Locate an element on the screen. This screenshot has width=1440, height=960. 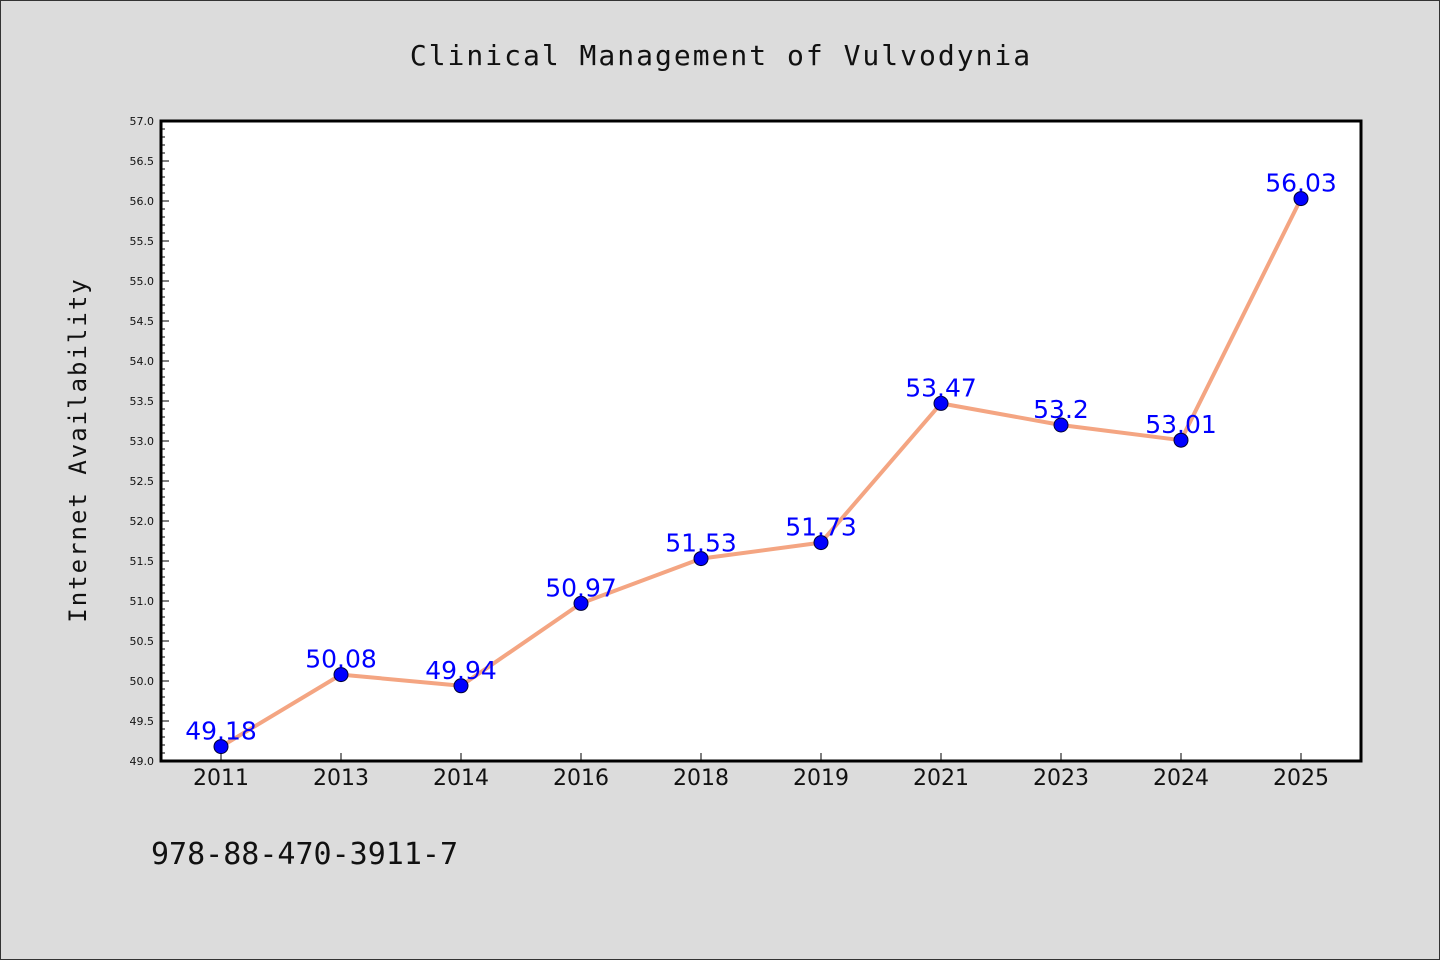
y-tick-label: 50.0 is located at coordinates (142, 681).